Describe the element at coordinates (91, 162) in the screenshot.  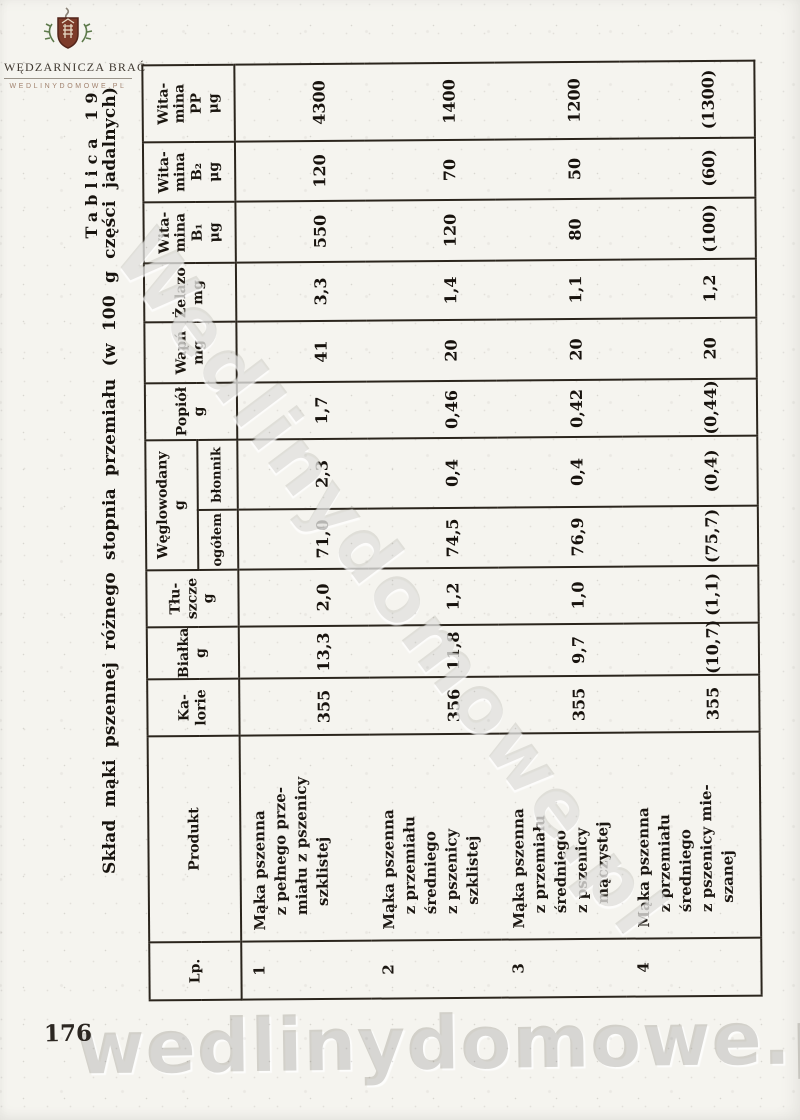
I see `table-number-label: Tablica 19` at that location.